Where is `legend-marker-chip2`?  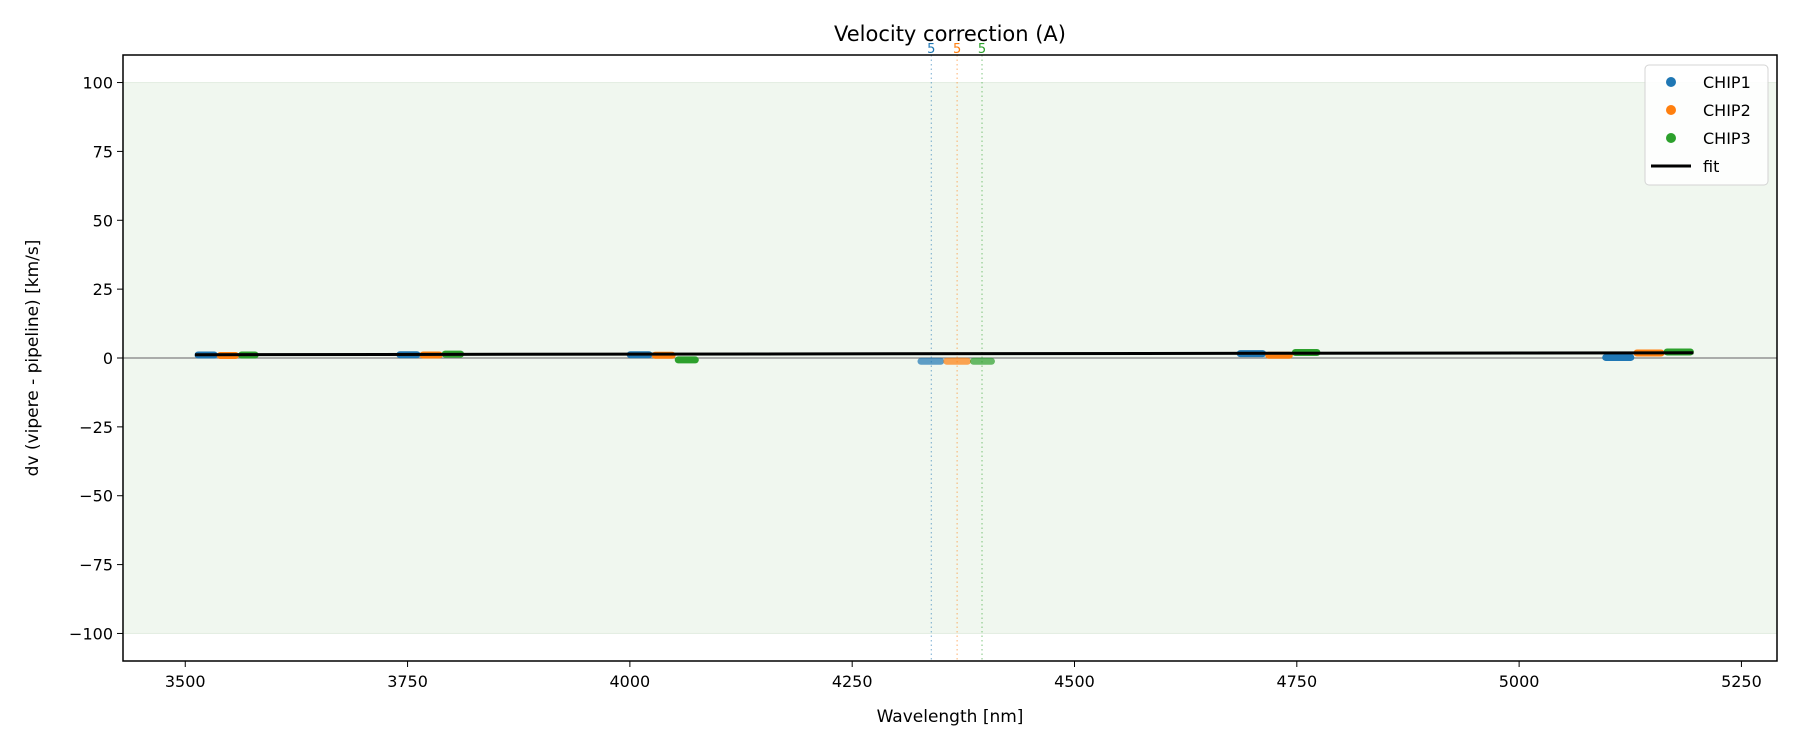
legend-marker-chip2 is located at coordinates (1671, 110).